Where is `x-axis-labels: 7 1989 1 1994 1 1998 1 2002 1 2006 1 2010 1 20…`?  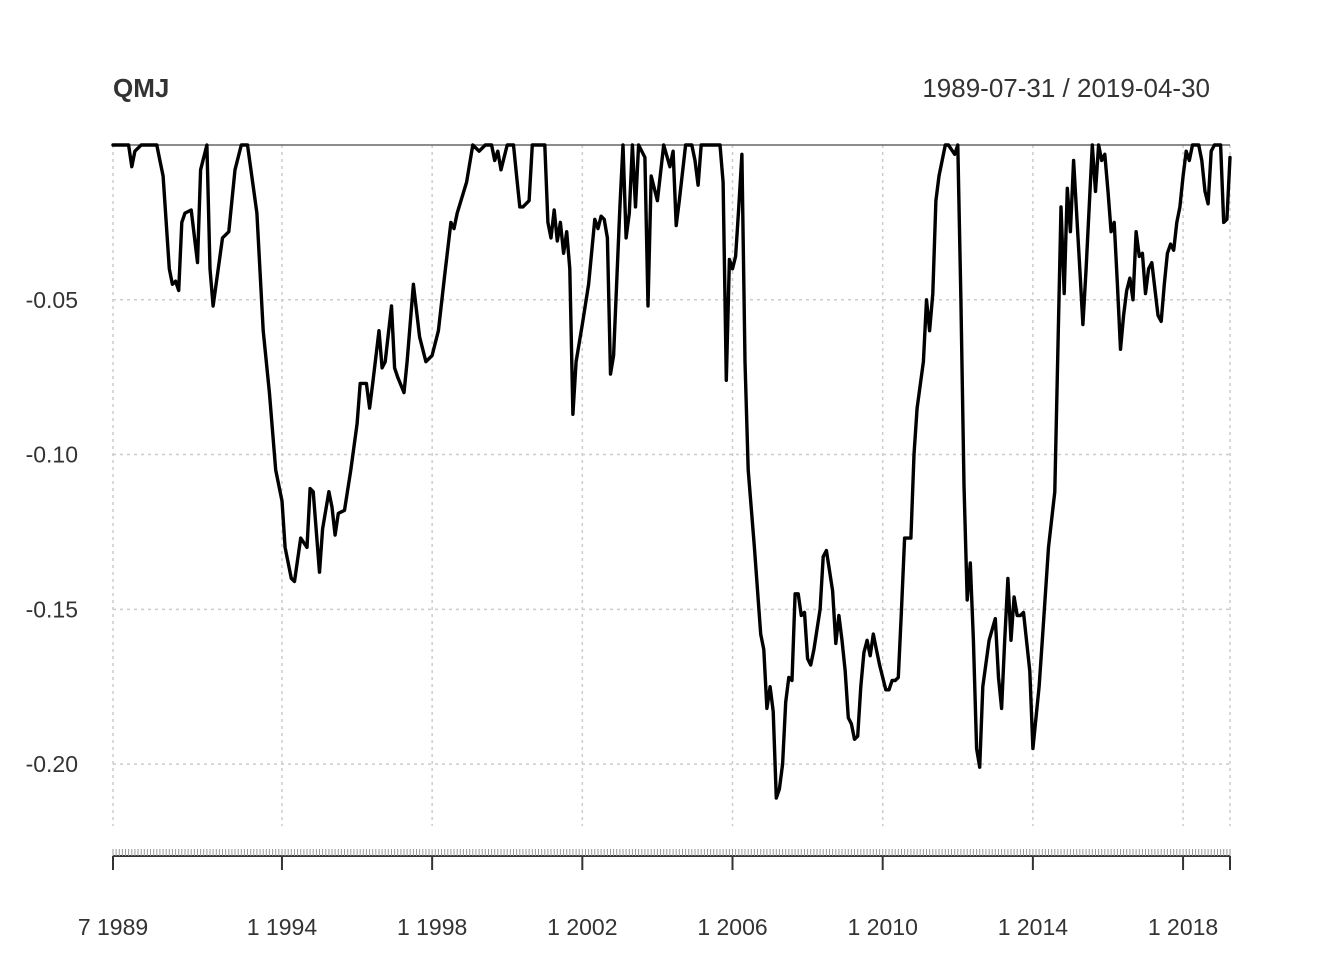 x-axis-labels: 7 1989 1 1994 1 1998 1 2002 1 2006 1 2010 1 20… is located at coordinates (648, 927).